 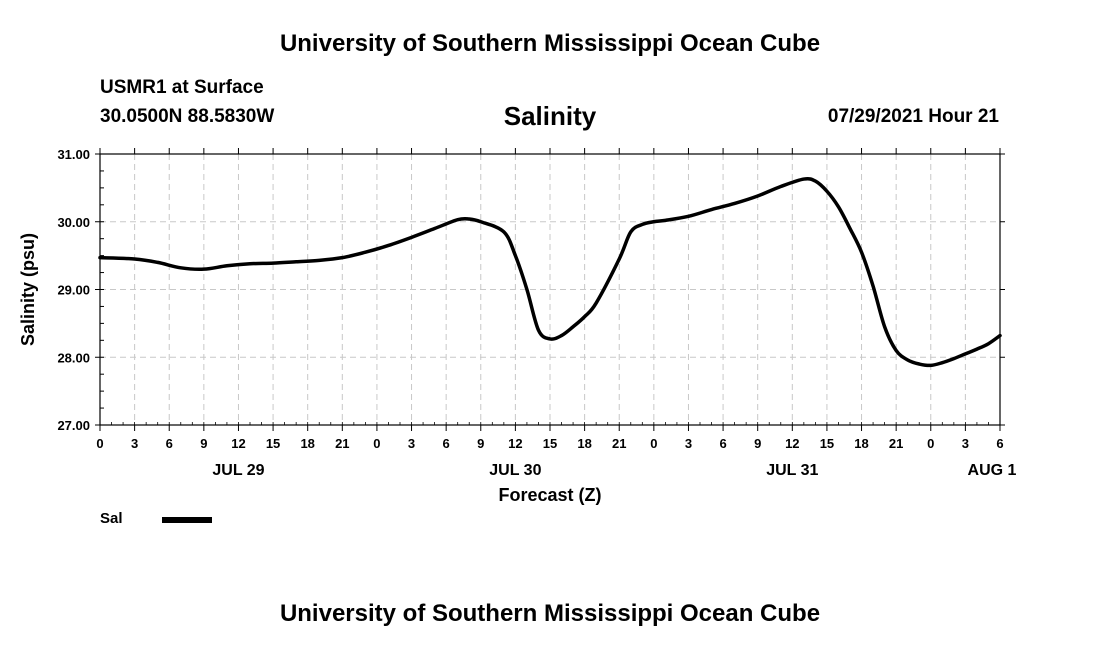 I want to click on x-axis-label: Forecast (Z), so click(x=549, y=495).